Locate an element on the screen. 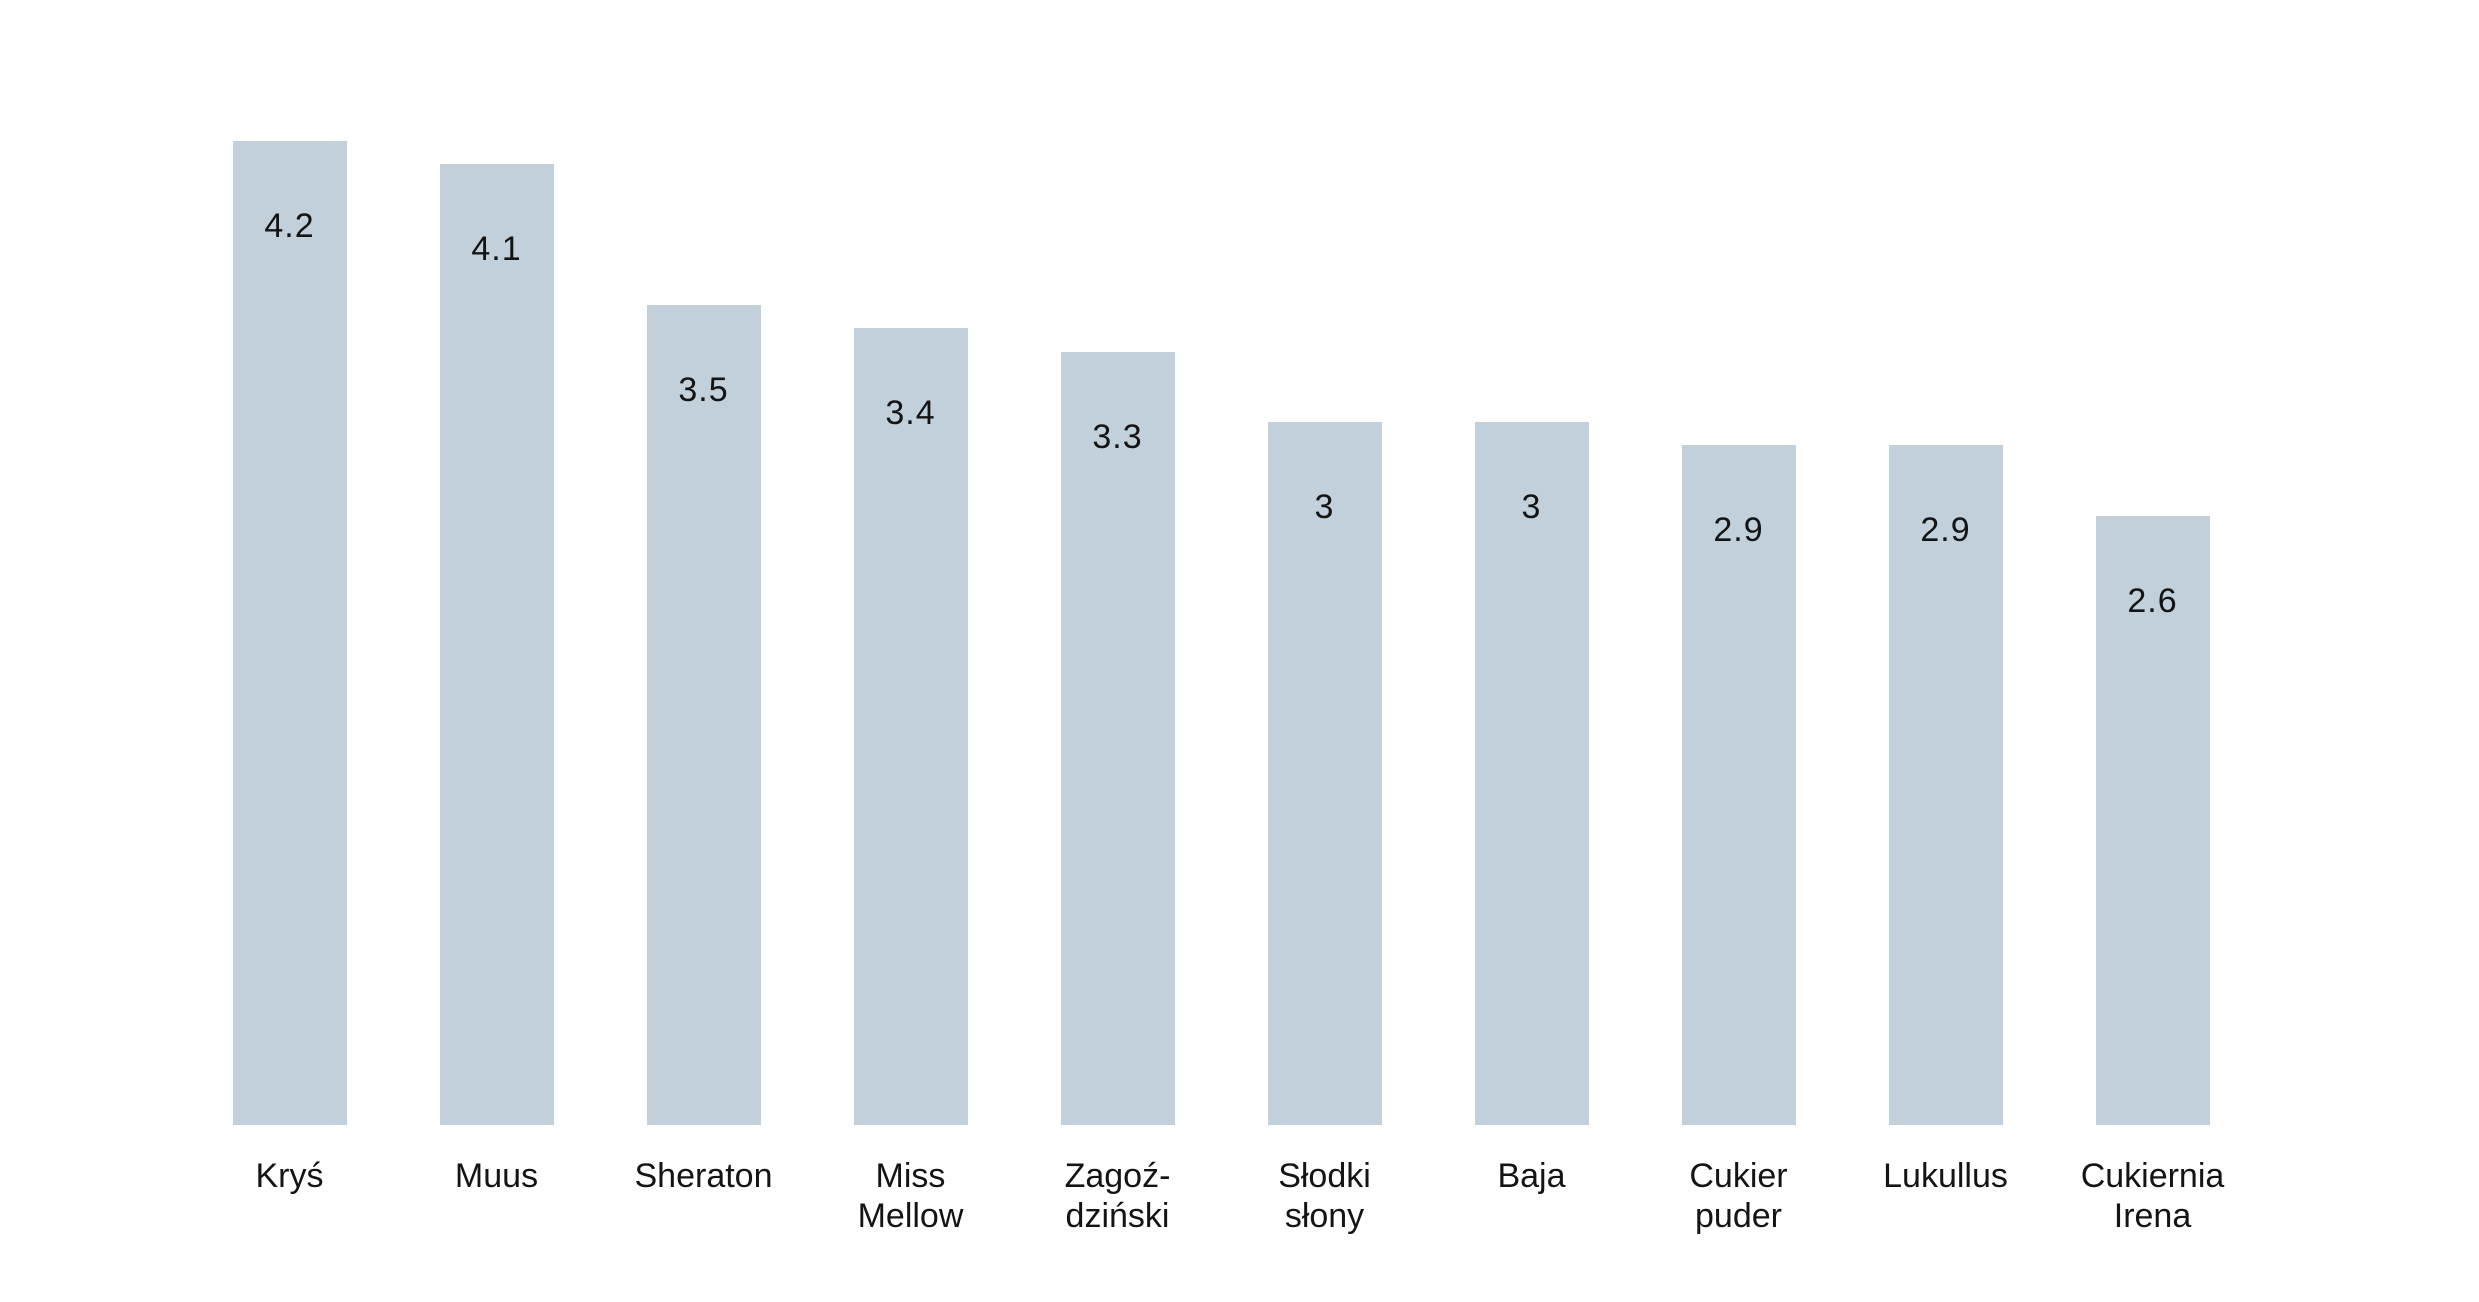 The width and height of the screenshot is (2479, 1302). bar: 3.4 is located at coordinates (910, 726).